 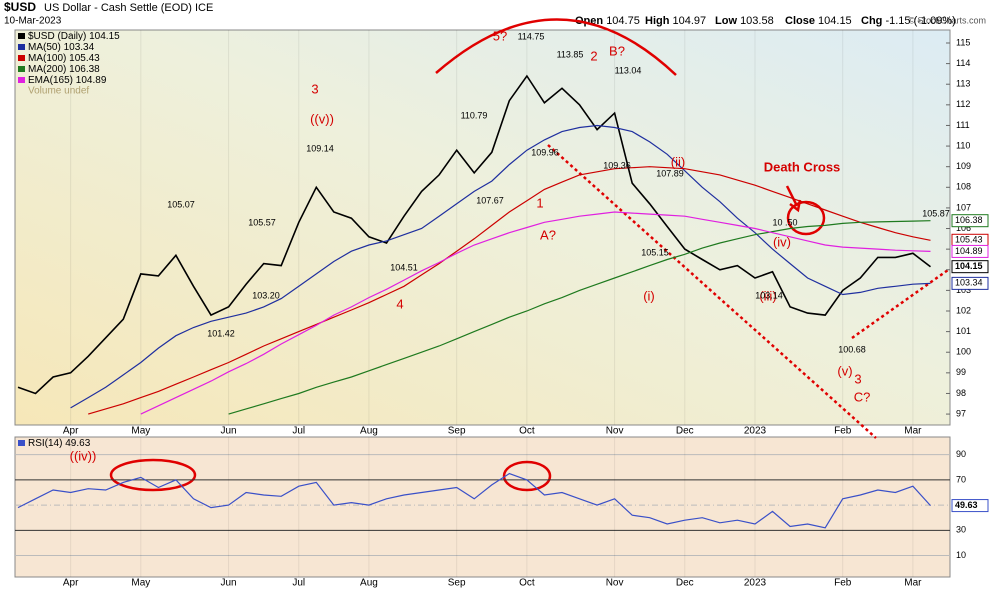 I want to click on legend-name: RSI(14), so click(x=45, y=443).